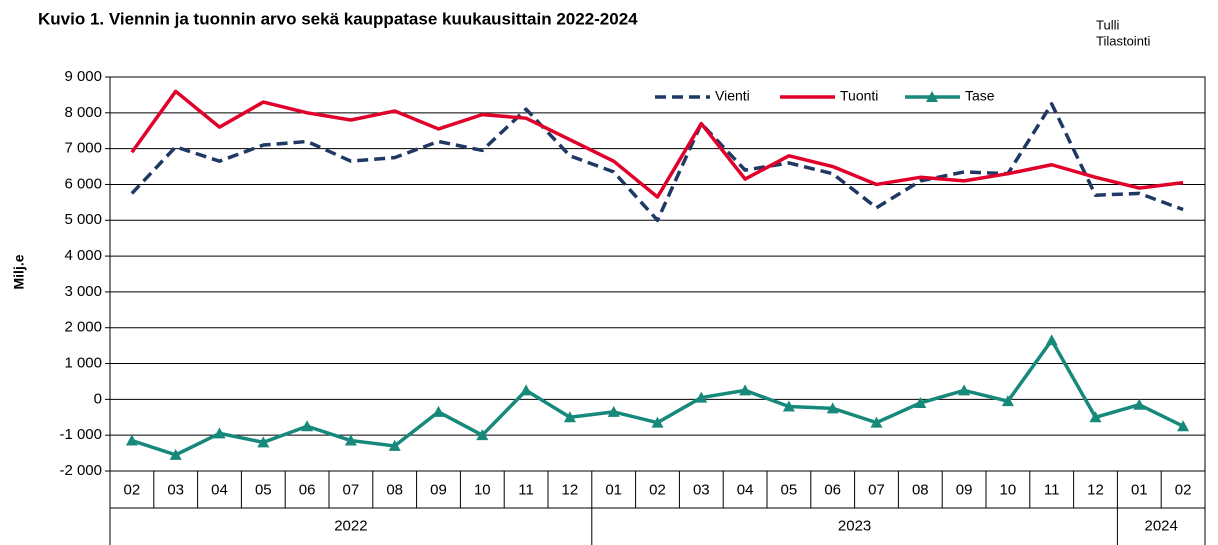  What do you see at coordinates (83, 291) in the screenshot?
I see `y-tick-label: 3 000` at bounding box center [83, 291].